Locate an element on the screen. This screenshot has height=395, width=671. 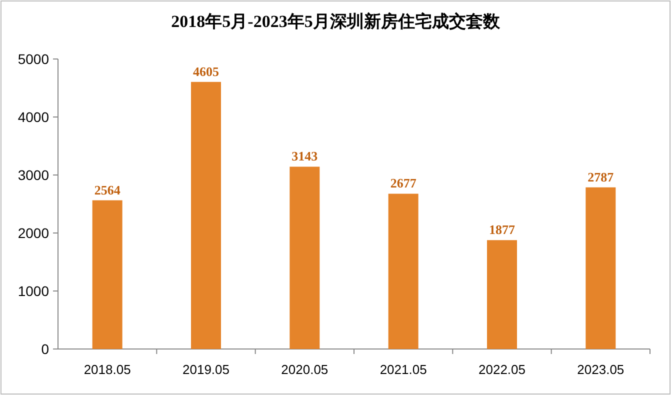
x-tick-label: 2018.05 is located at coordinates (107, 369).